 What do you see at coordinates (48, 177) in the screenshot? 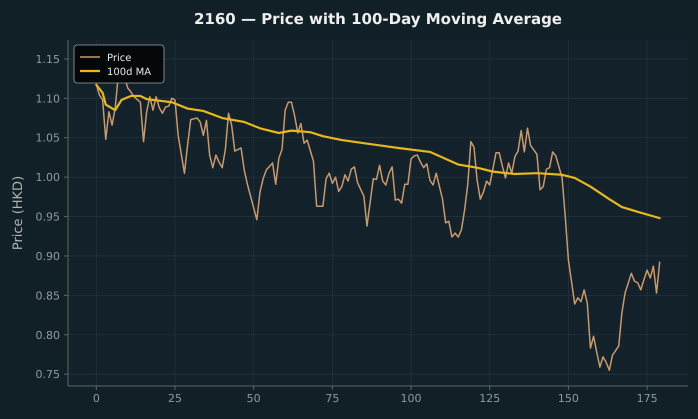
I see `y-tick-label: 1.00` at bounding box center [48, 177].